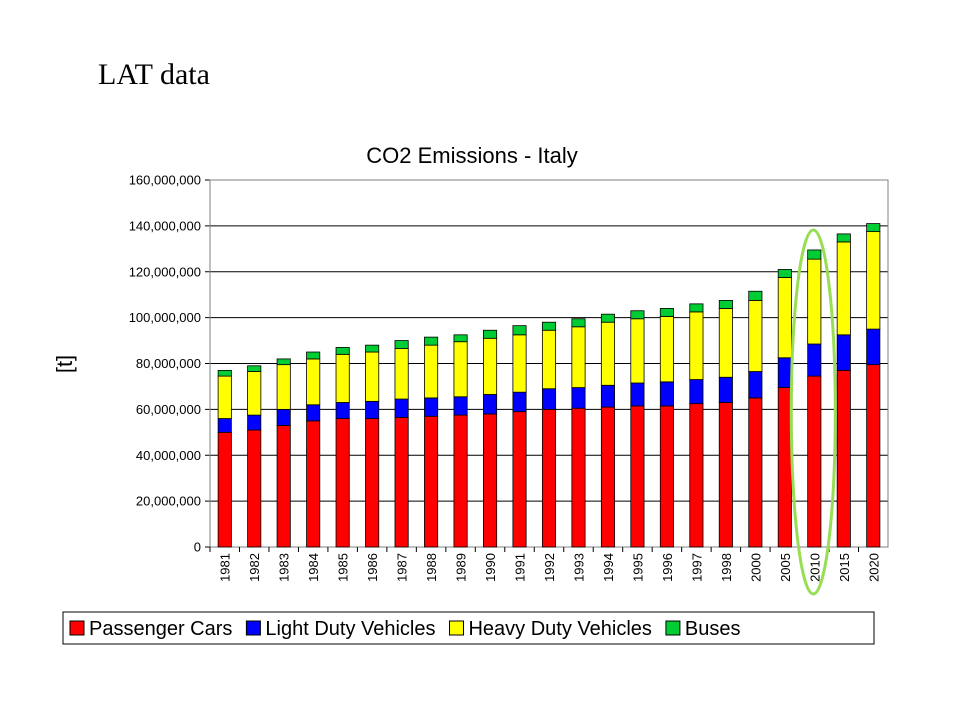 The image size is (960, 720). I want to click on bar-heavy-duty-vehicles-1985, so click(342, 378).